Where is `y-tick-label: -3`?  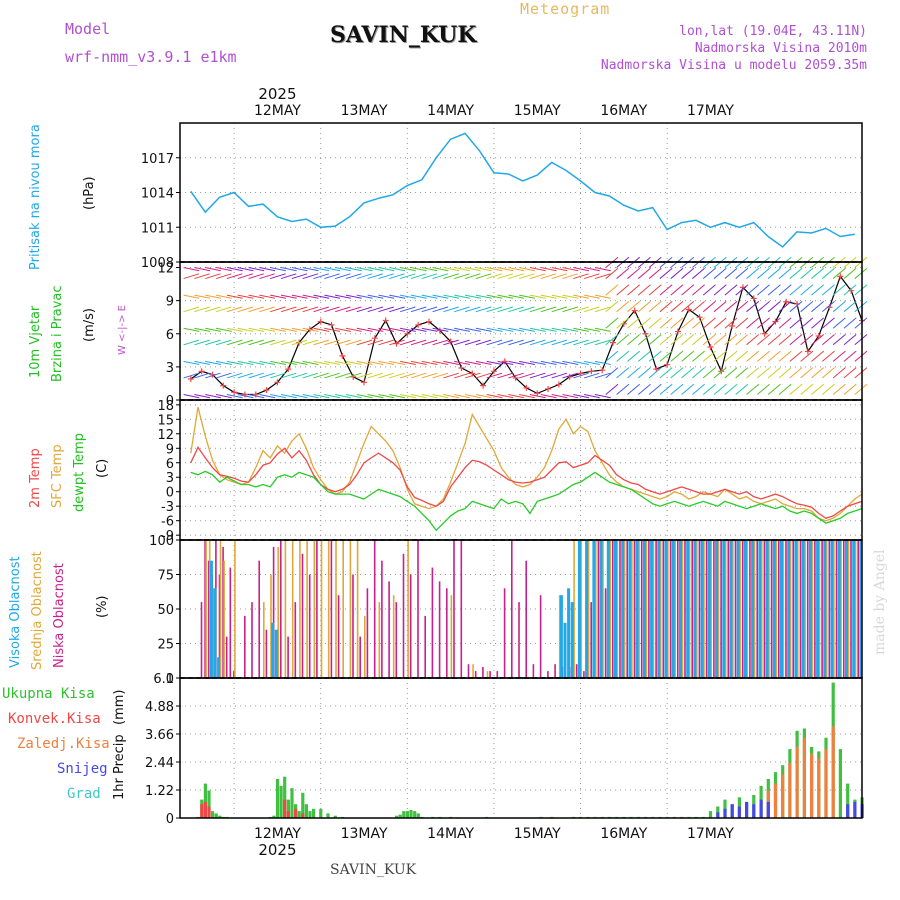
y-tick-label: -3 is located at coordinates (167, 507).